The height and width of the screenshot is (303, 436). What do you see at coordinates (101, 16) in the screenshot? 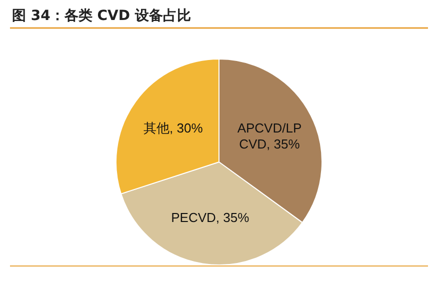
I see `chart-title: 图 34：各类 CVD 设备占比` at bounding box center [101, 16].